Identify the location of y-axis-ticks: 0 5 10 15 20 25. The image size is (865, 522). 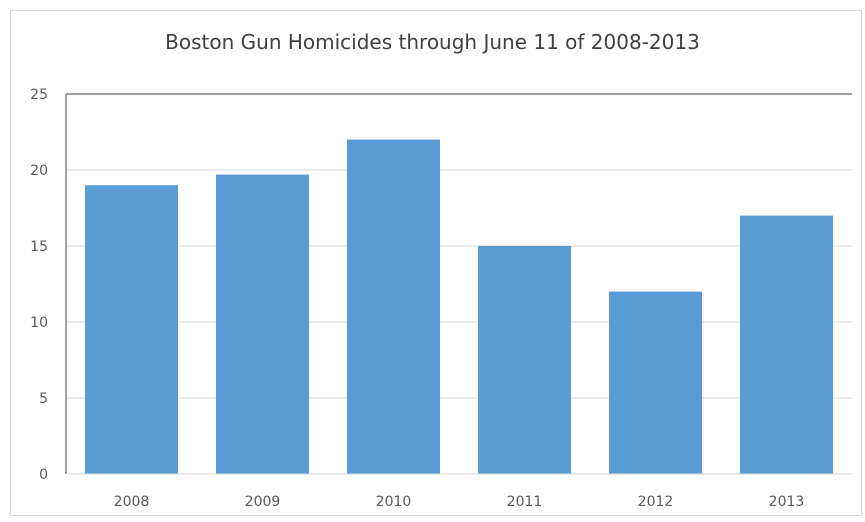
(39, 285).